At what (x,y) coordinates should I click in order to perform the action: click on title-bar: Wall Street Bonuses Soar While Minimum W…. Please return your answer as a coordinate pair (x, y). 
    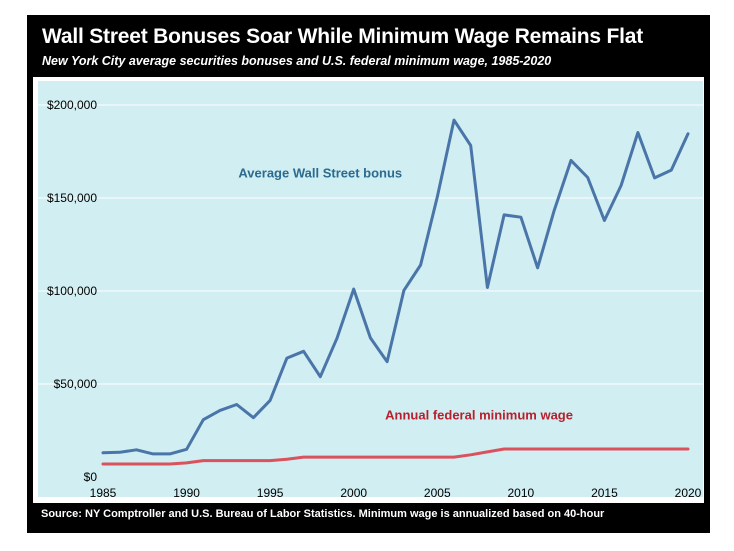
    Looking at the image, I should click on (368, 49).